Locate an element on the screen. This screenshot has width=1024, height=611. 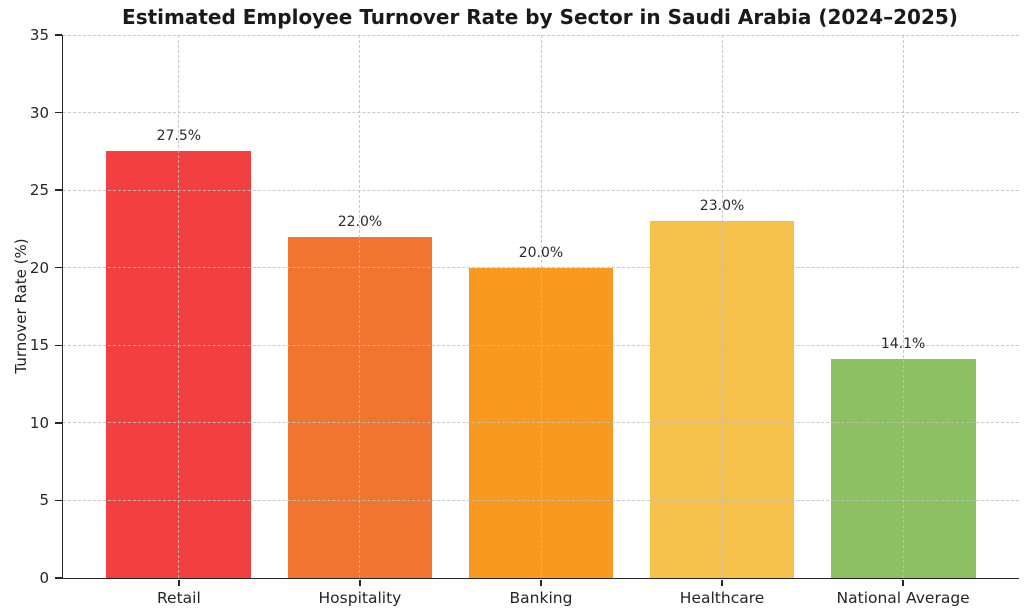
y-tick-label: 15 is located at coordinates (39, 345).